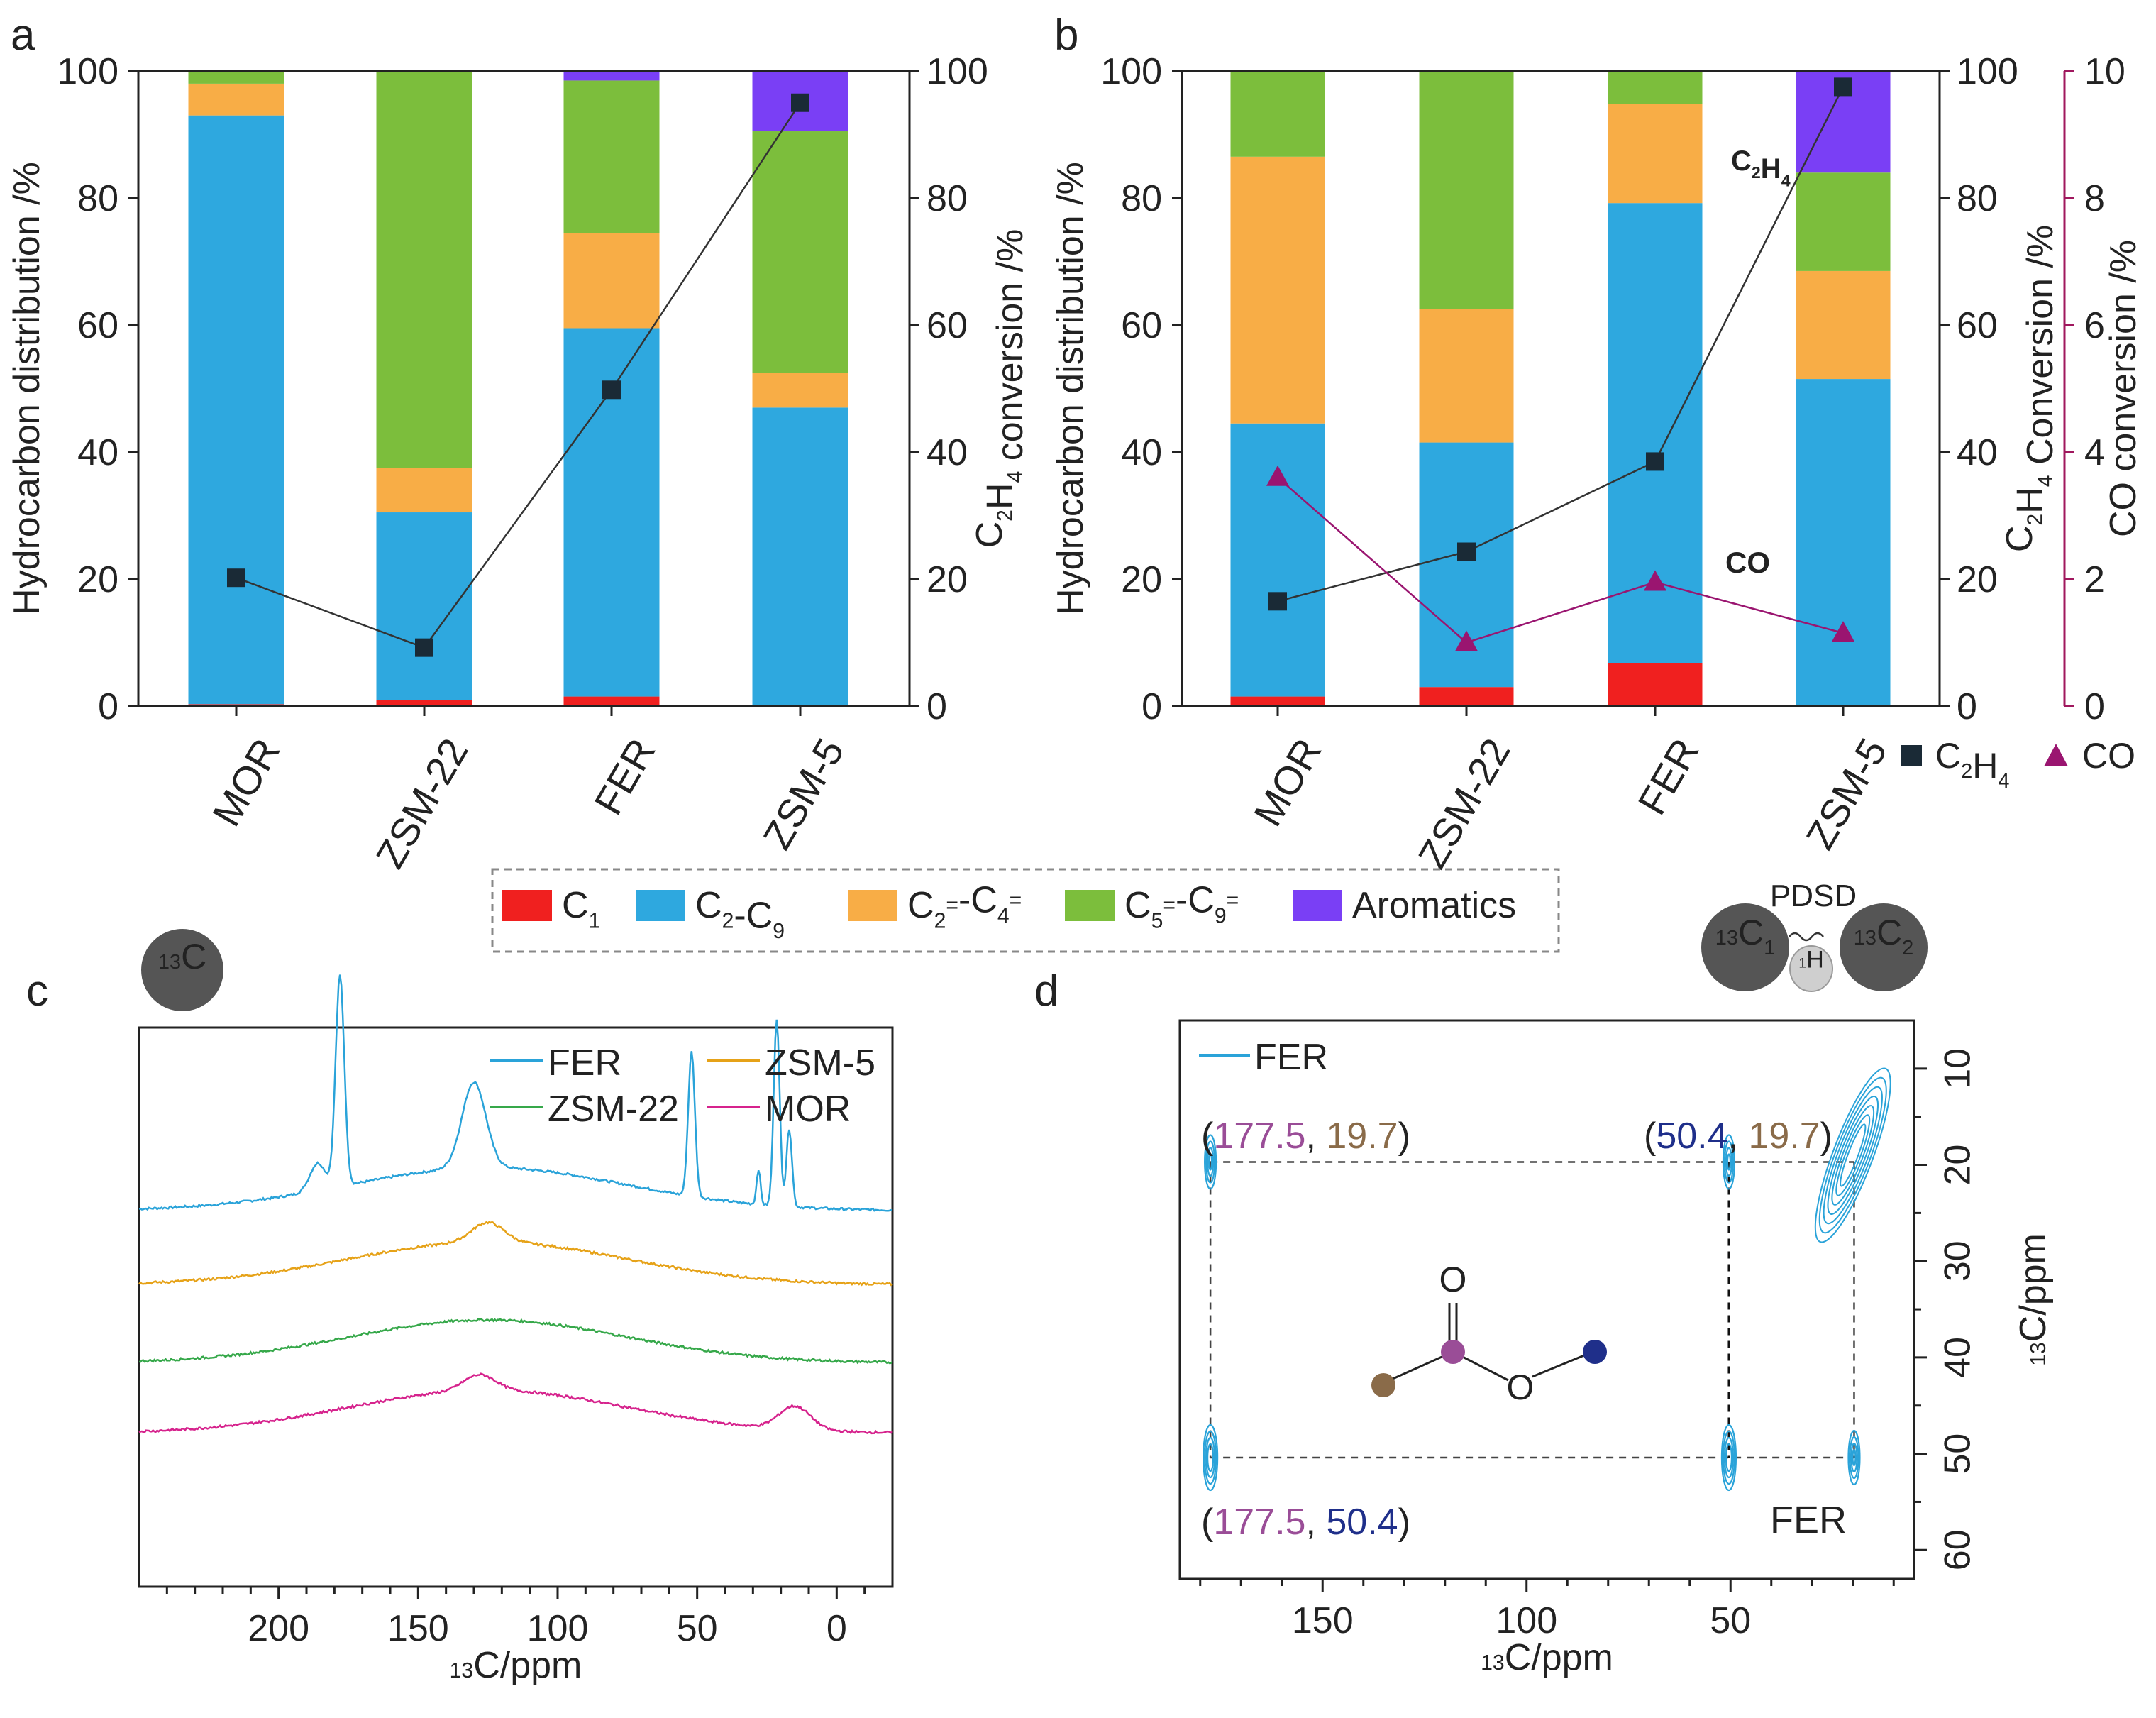  I want to click on carbon1-circle, so click(1745, 947).